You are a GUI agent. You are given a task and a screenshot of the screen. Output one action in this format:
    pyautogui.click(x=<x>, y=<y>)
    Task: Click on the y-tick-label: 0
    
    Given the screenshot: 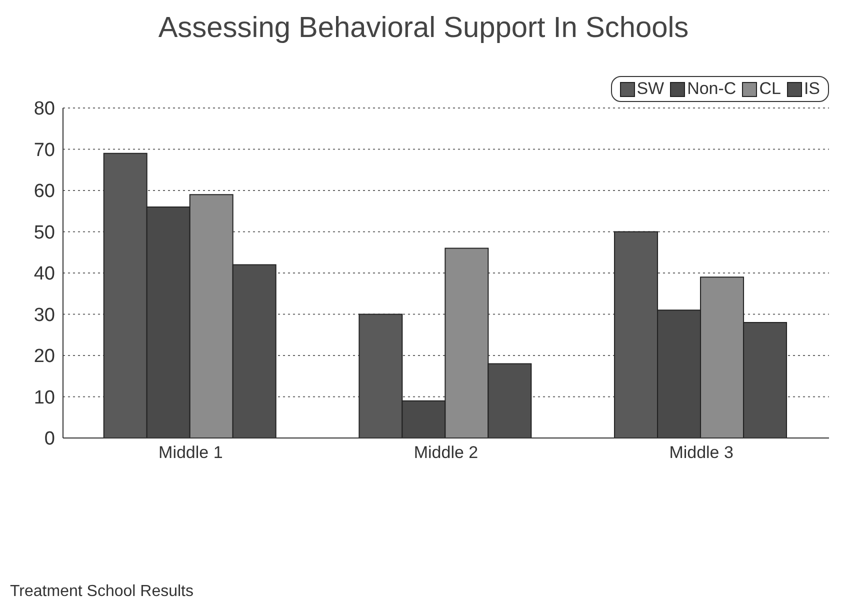 What is the action you would take?
    pyautogui.click(x=49, y=439)
    